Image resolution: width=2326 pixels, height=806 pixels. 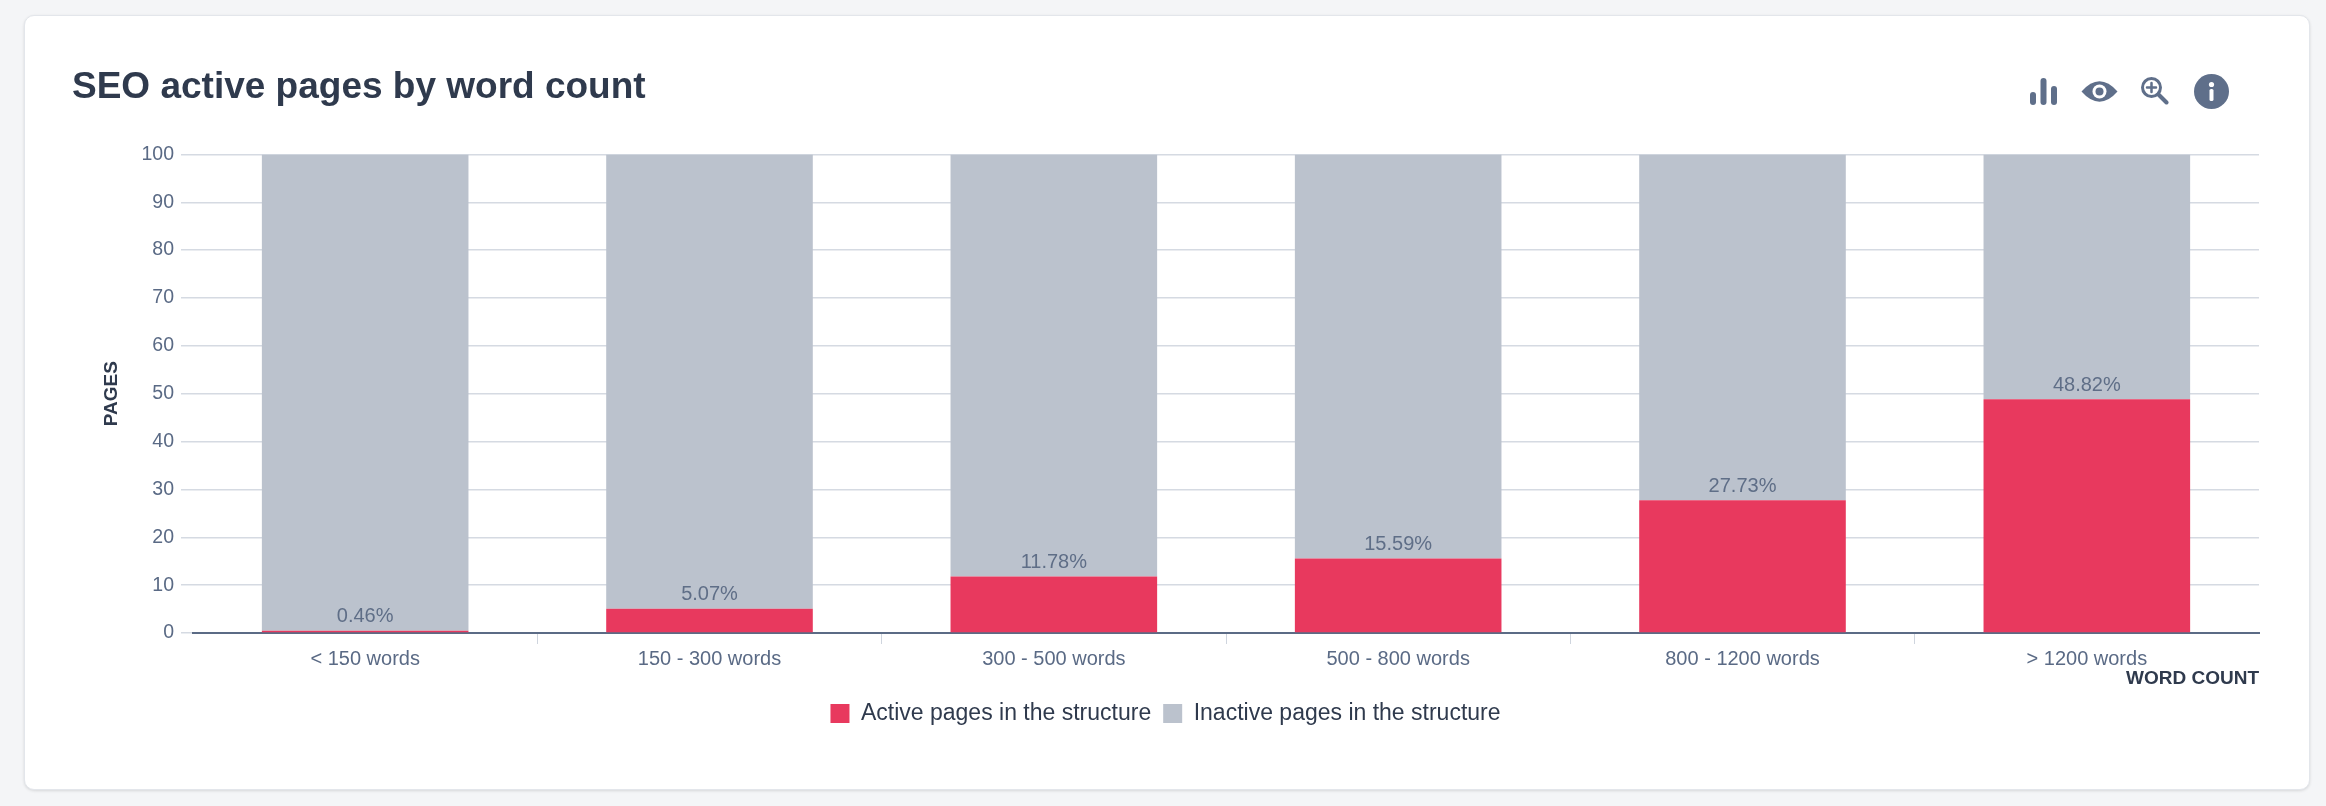 I want to click on x-tick-label: 800 - 1200 words, so click(x=1742, y=657).